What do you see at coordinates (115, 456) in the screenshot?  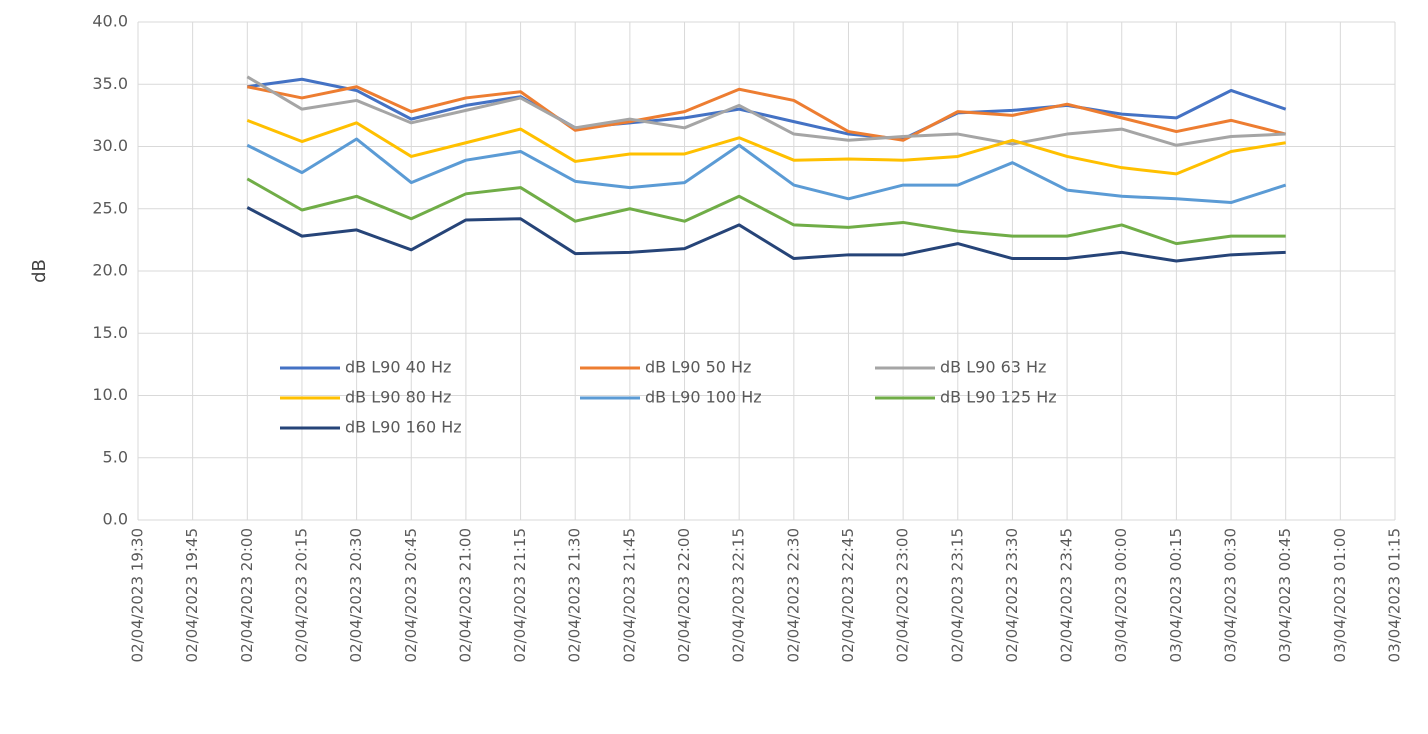 I see `y-tick-label: 5.0` at bounding box center [115, 456].